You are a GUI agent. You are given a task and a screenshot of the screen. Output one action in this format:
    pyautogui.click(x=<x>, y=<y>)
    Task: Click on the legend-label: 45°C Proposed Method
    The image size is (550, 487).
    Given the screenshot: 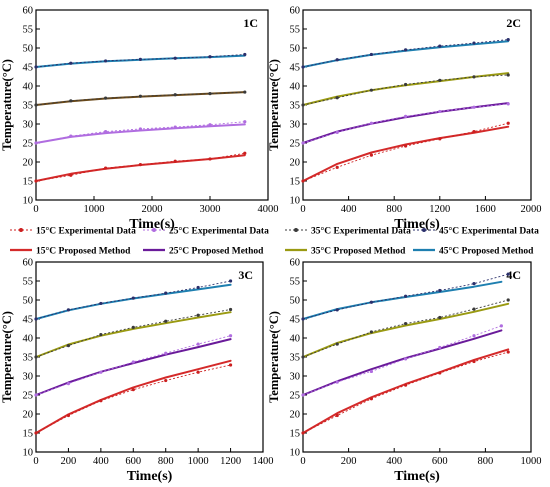 What is the action you would take?
    pyautogui.click(x=486, y=251)
    